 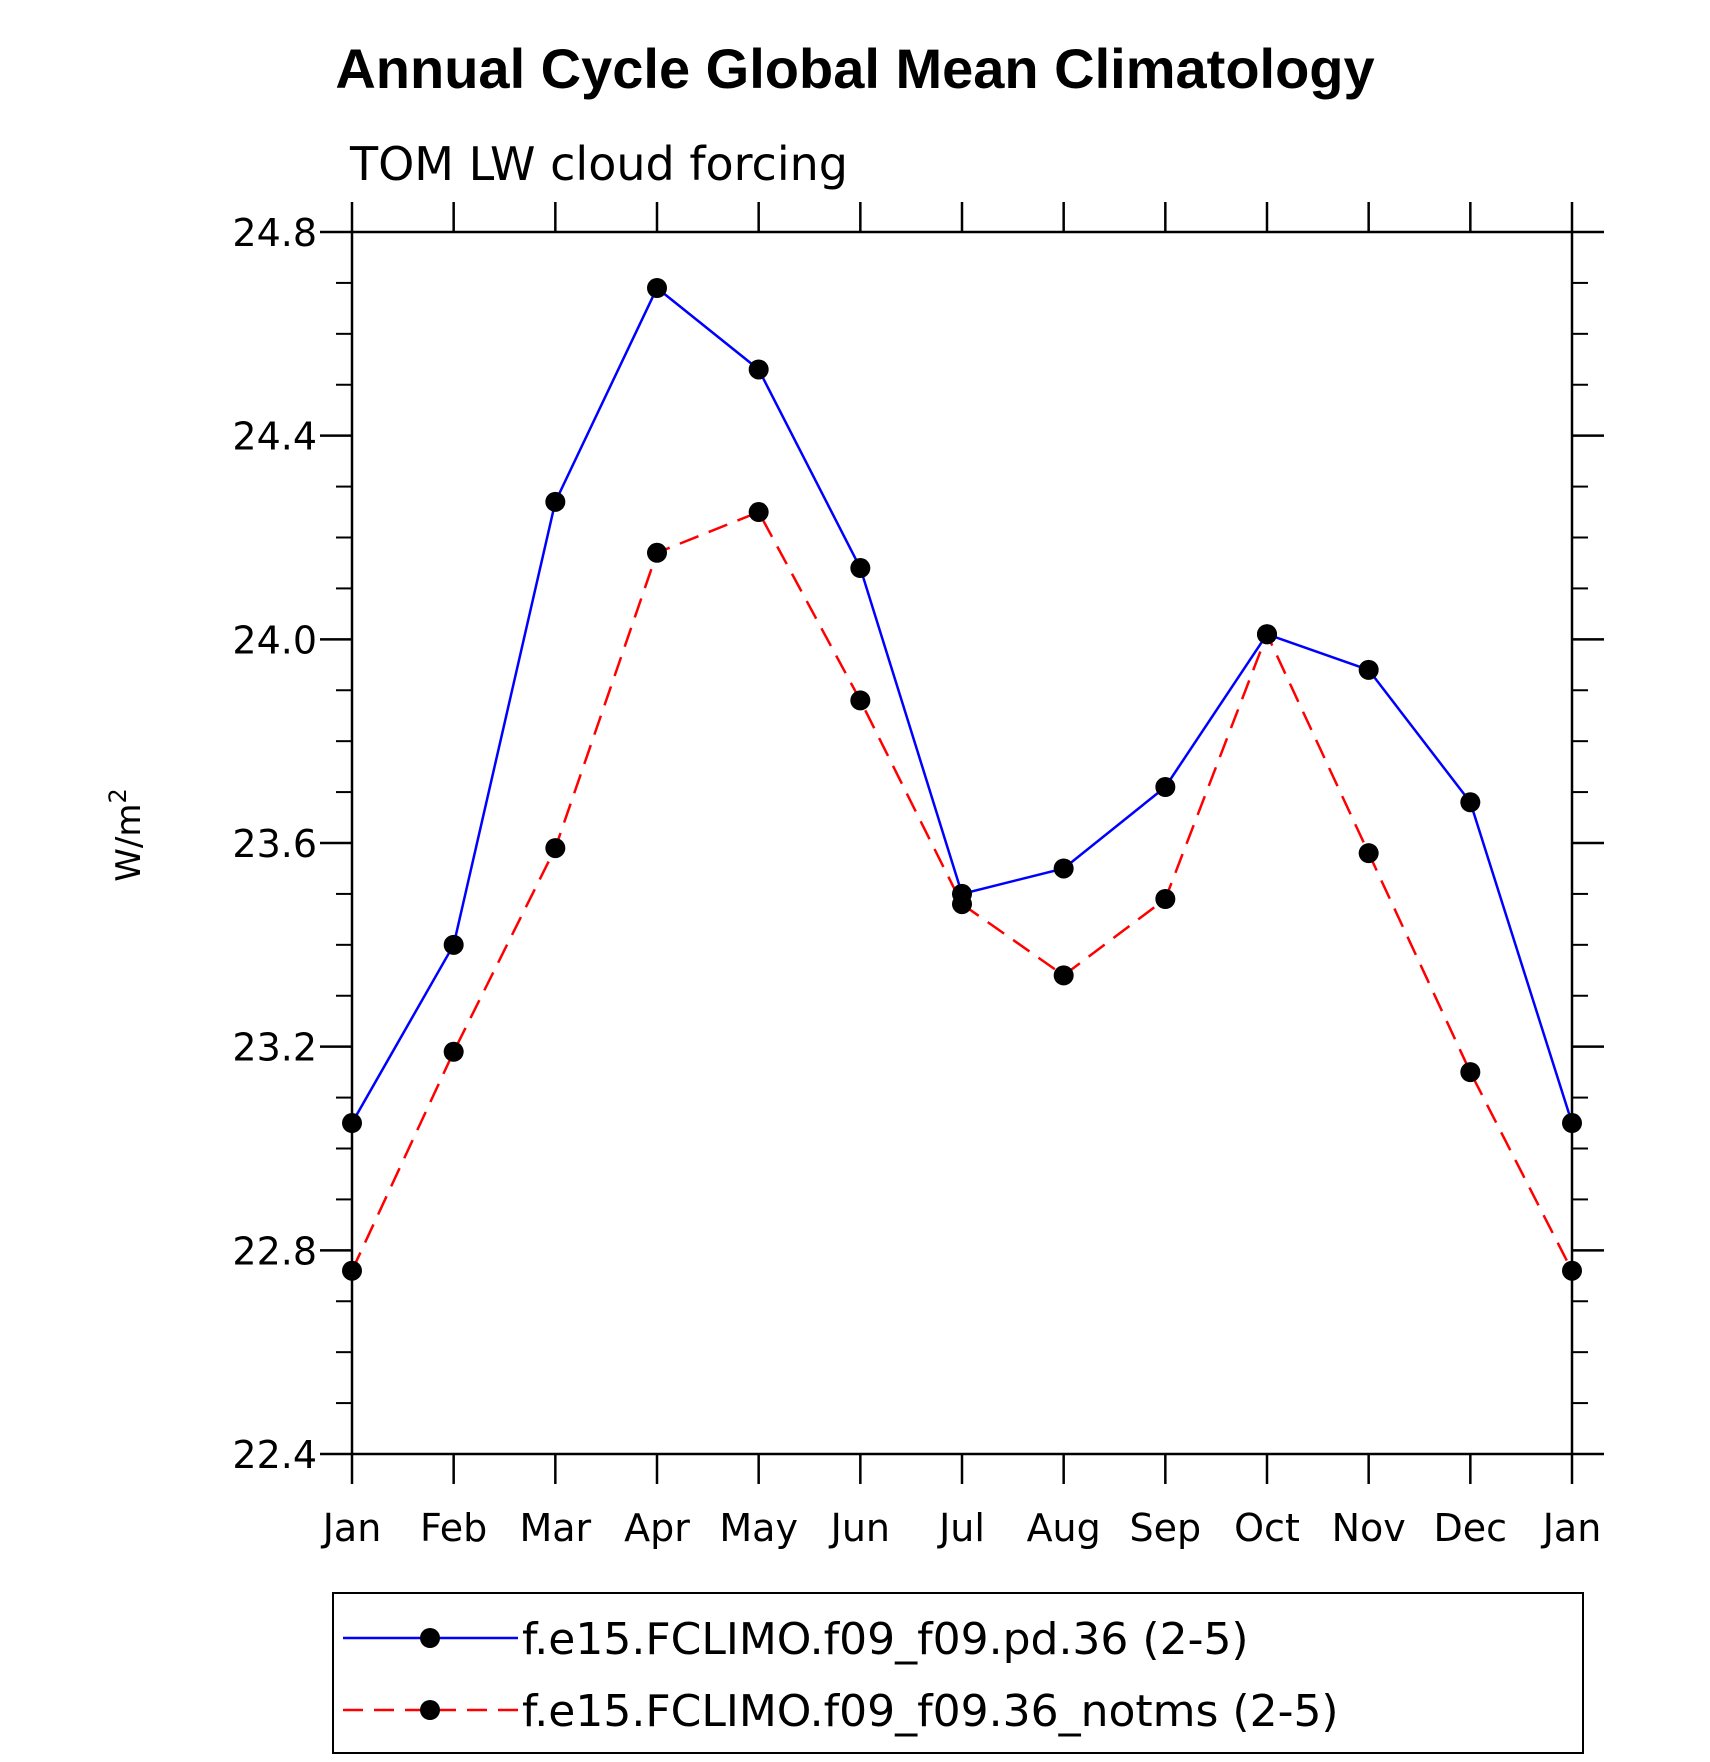 What do you see at coordinates (129, 843) in the screenshot?
I see `y-axis-label-unit: W/m` at bounding box center [129, 843].